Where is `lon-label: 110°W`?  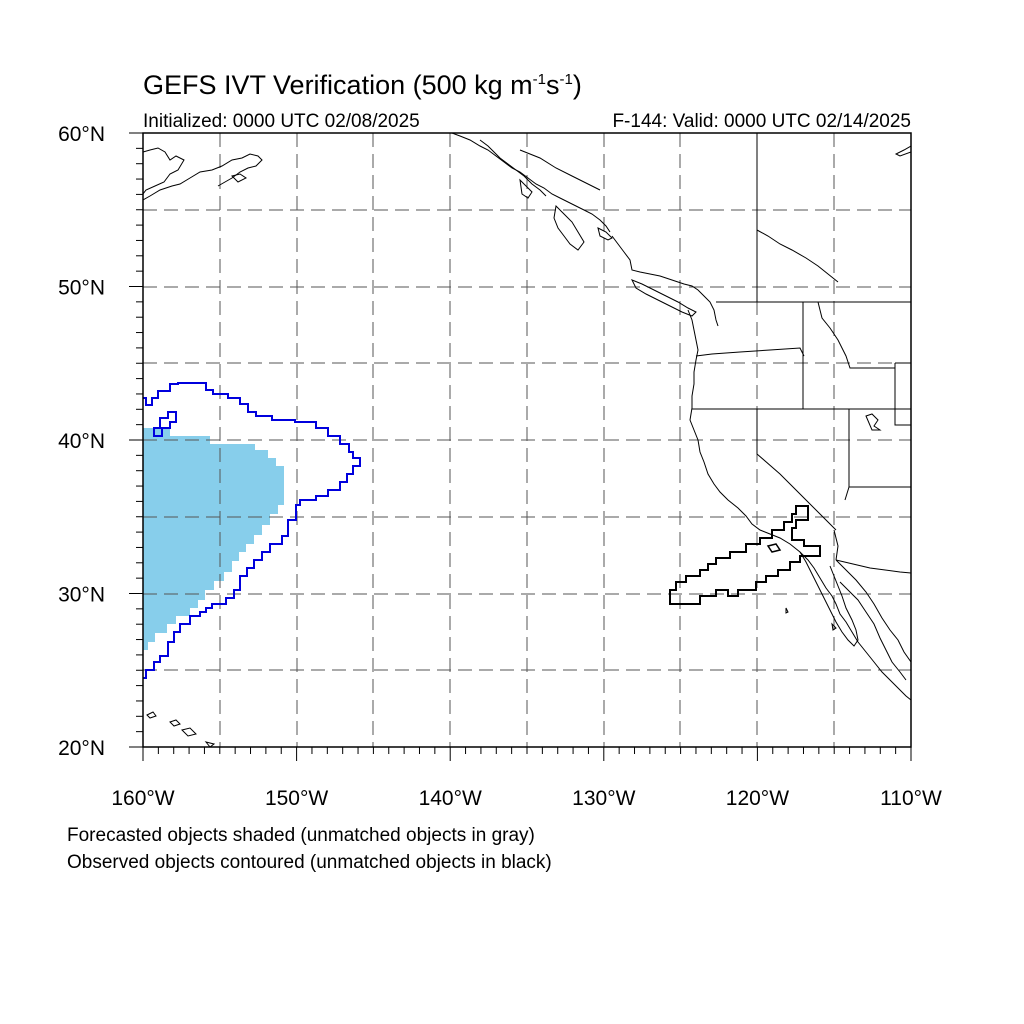
lon-label: 110°W is located at coordinates (911, 798).